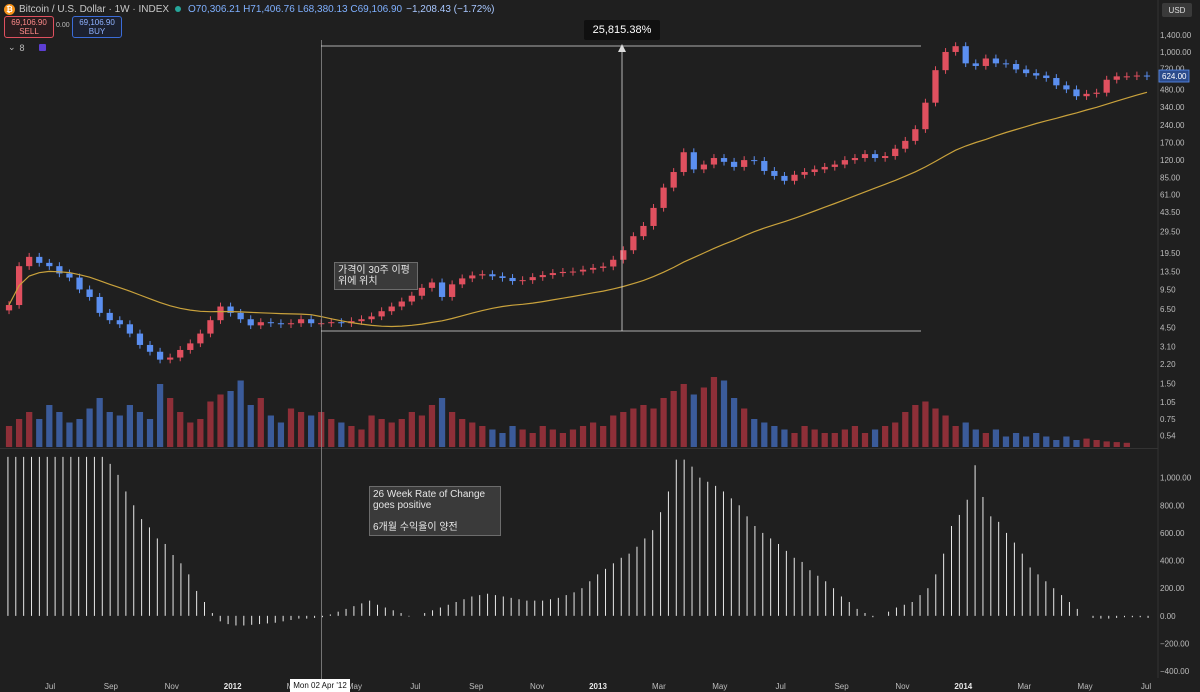 Image resolution: width=1200 pixels, height=692 pixels. What do you see at coordinates (1172, 89) in the screenshot?
I see `price-tick-label: 480.00` at bounding box center [1172, 89].